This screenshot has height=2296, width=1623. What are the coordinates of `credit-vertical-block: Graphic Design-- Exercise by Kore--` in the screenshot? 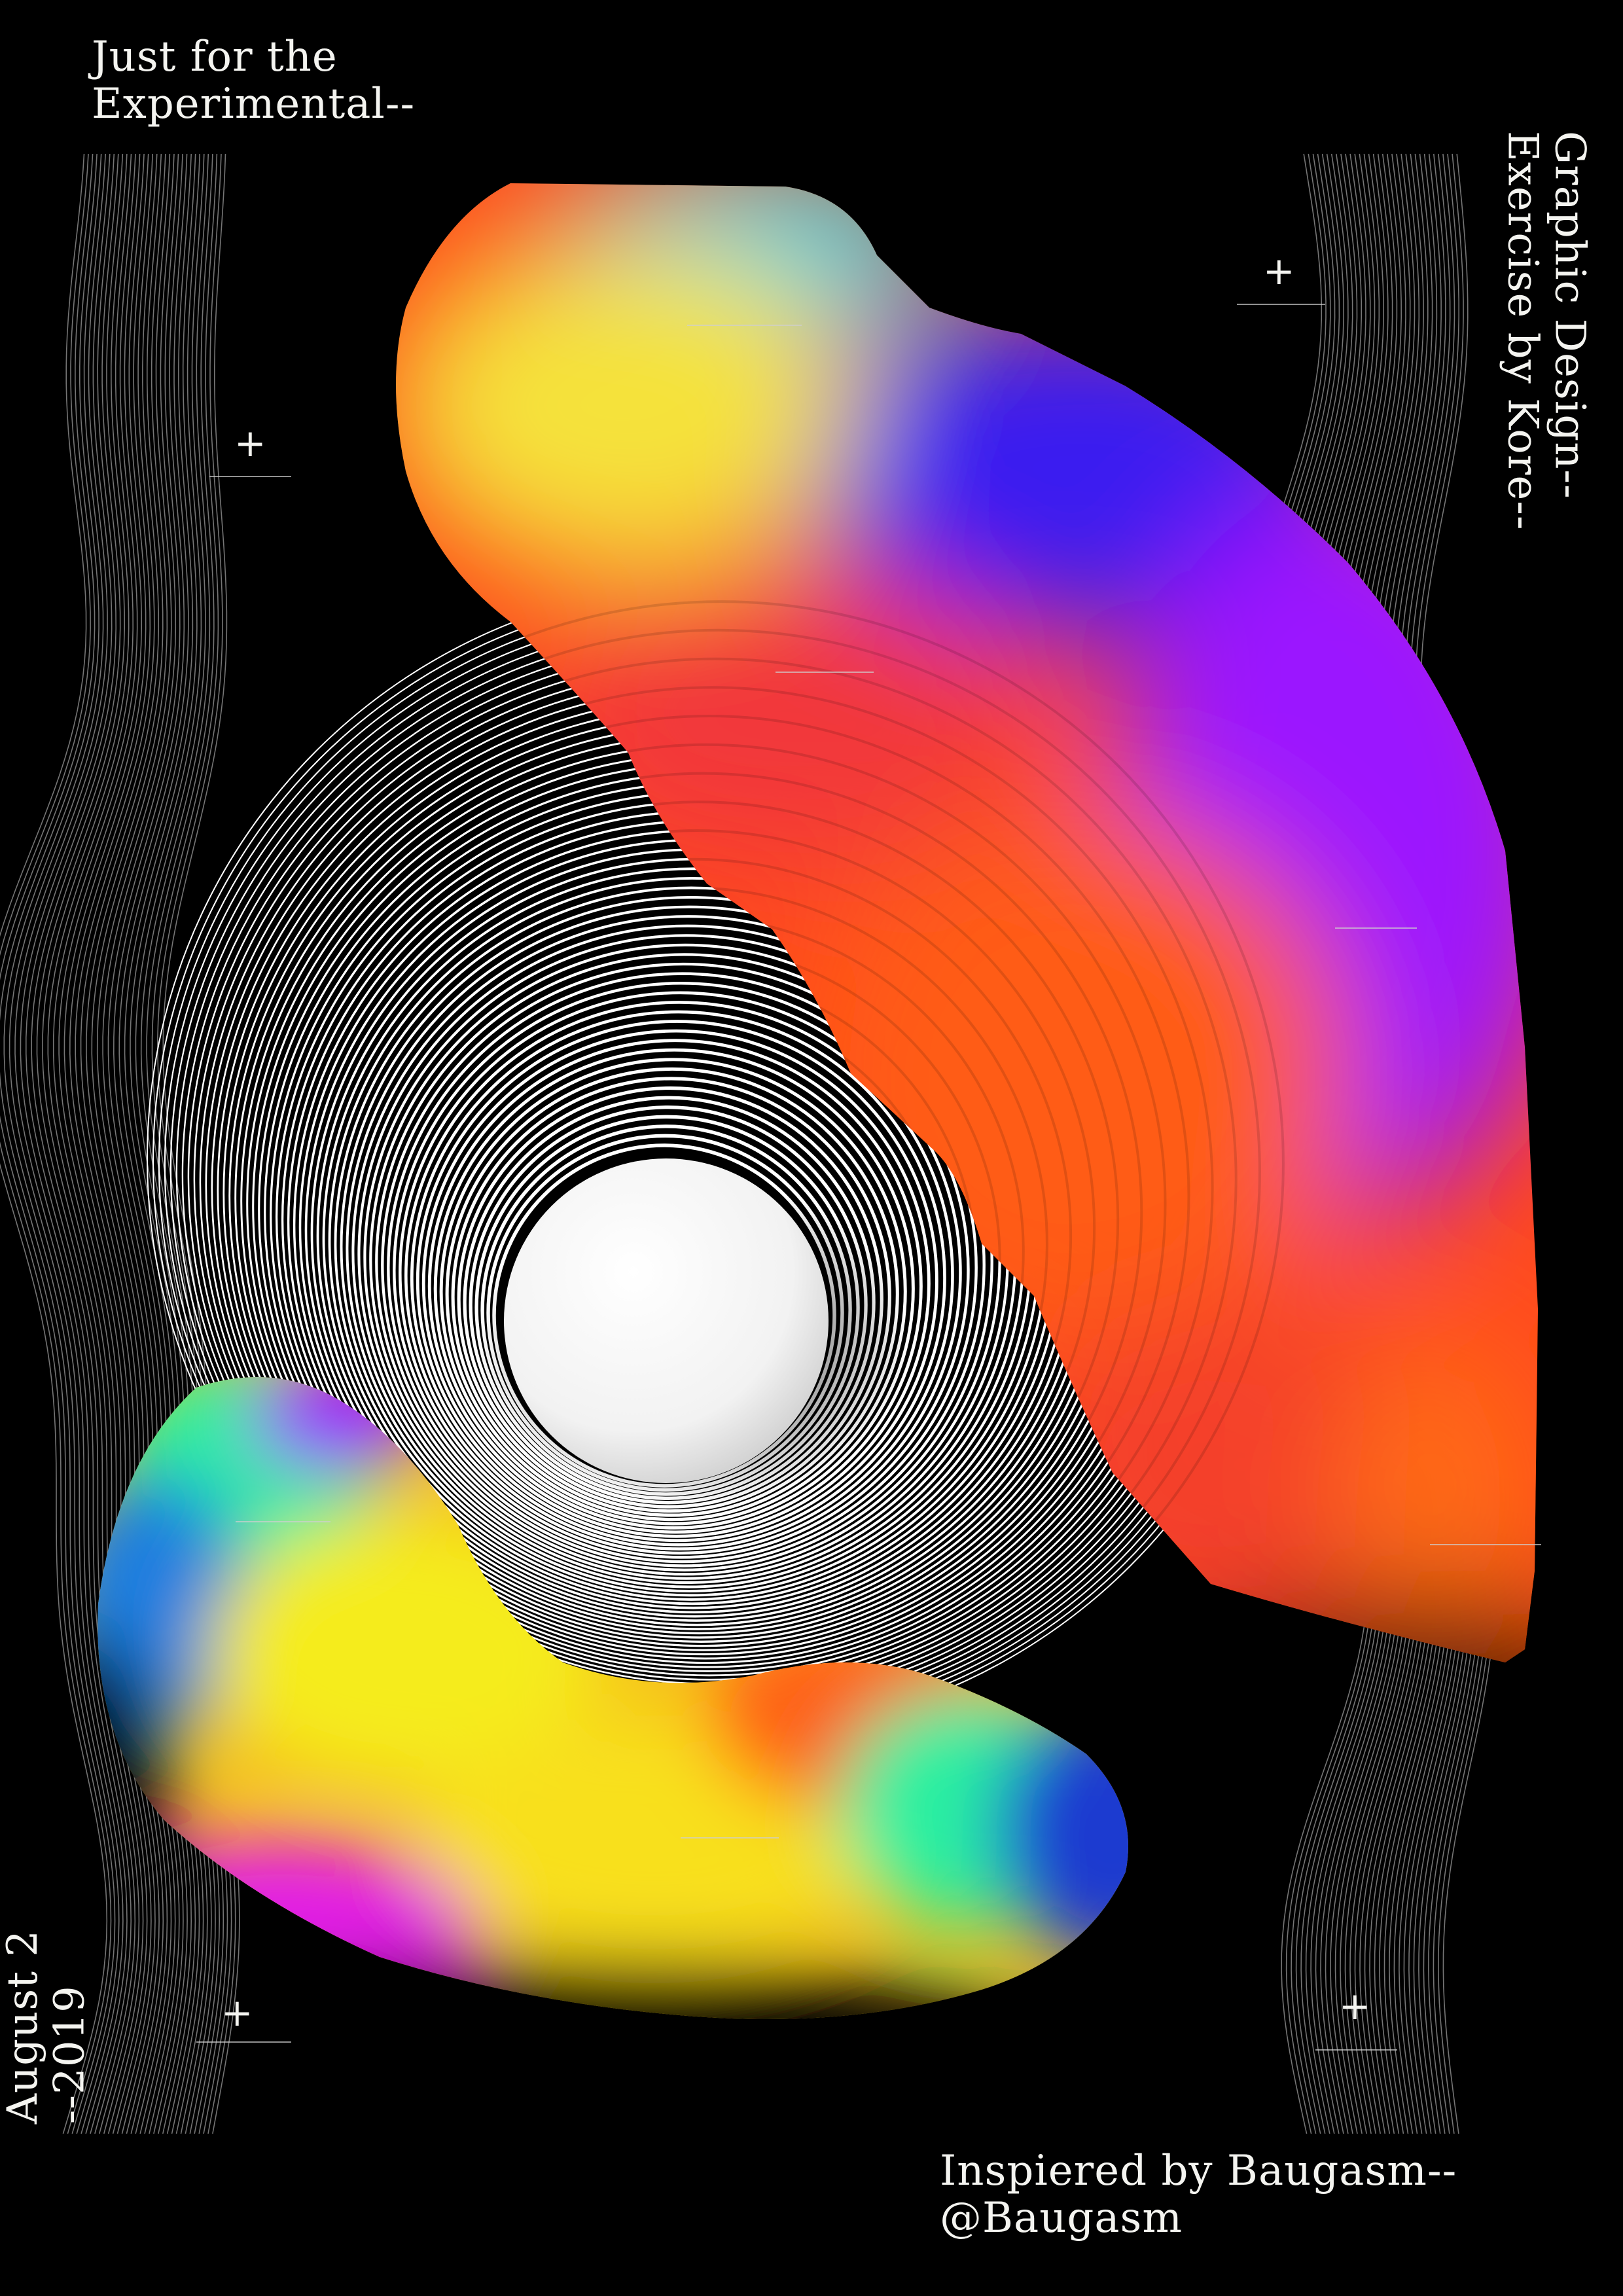 It's located at (1546, 331).